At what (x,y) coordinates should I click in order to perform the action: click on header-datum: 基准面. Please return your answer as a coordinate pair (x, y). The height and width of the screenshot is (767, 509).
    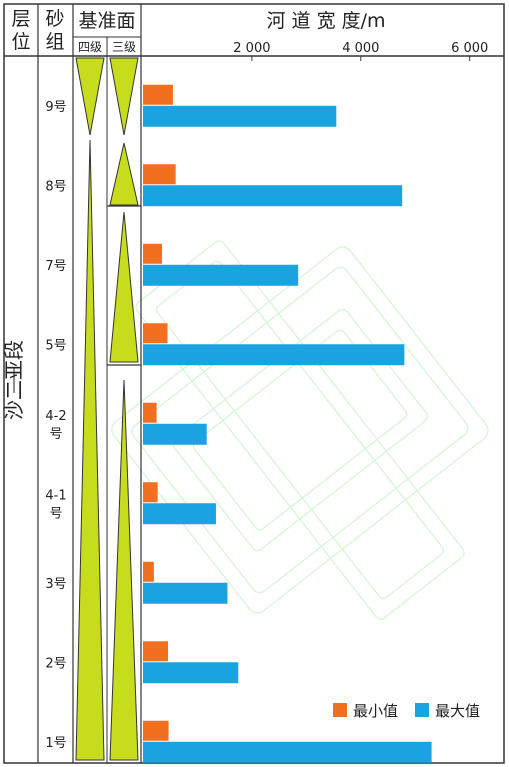
    Looking at the image, I should click on (106, 21).